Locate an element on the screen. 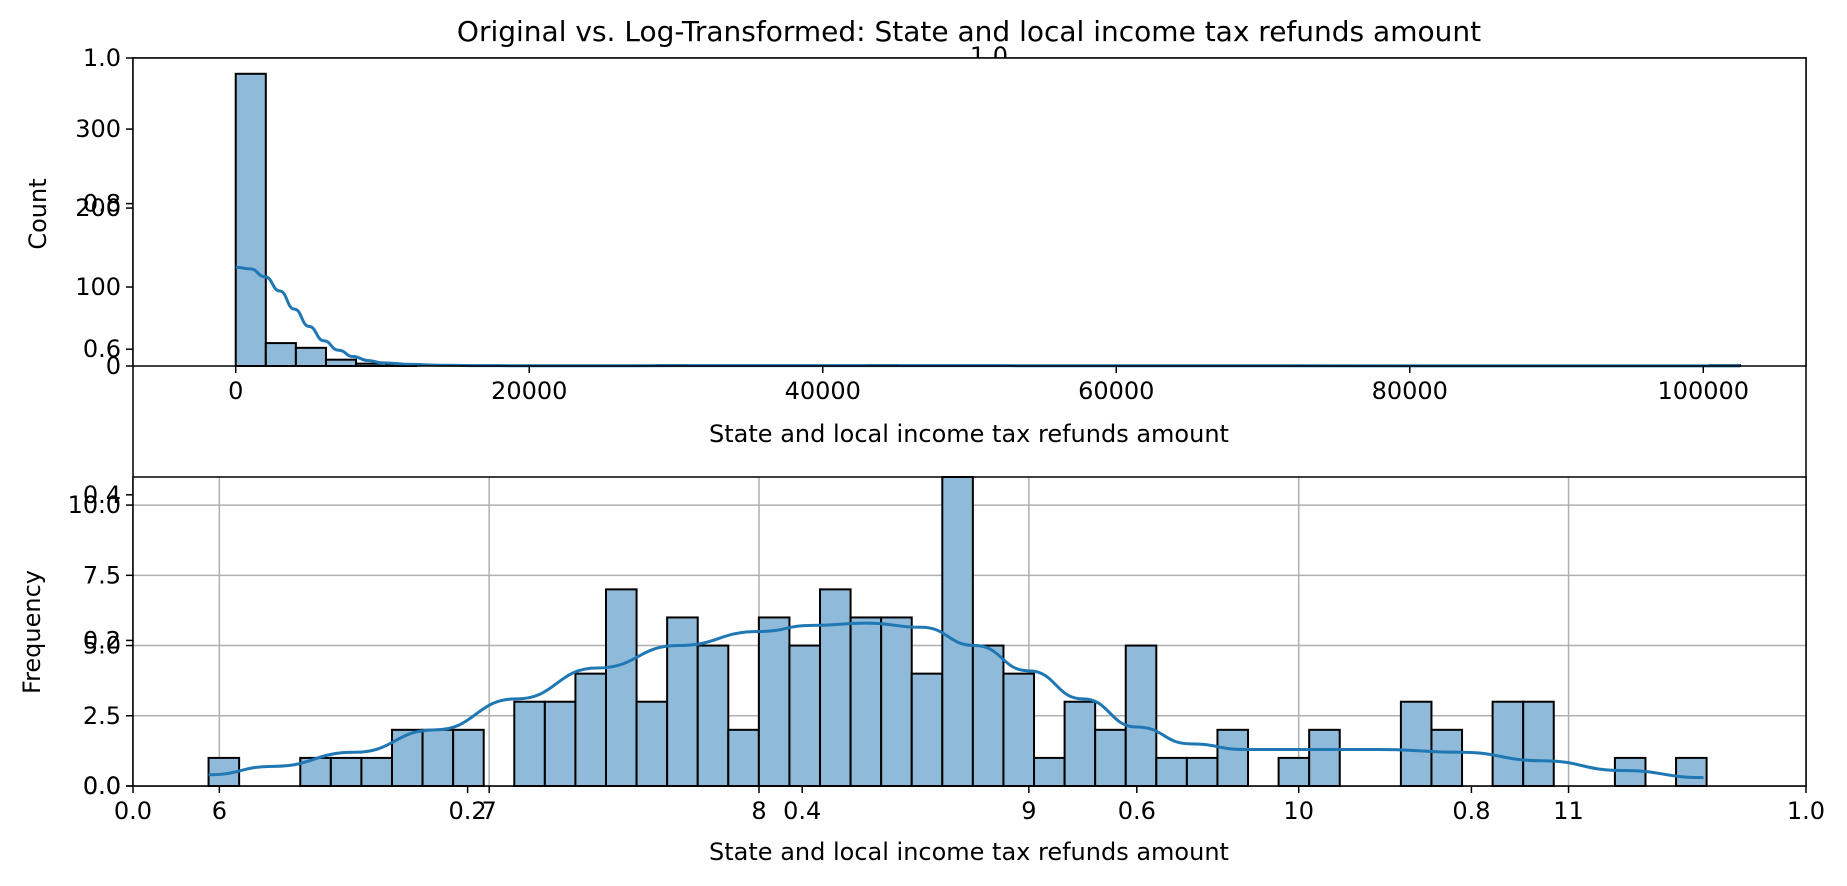 This screenshot has height=886, width=1847. y-tick-label: 5.0 is located at coordinates (102, 646).